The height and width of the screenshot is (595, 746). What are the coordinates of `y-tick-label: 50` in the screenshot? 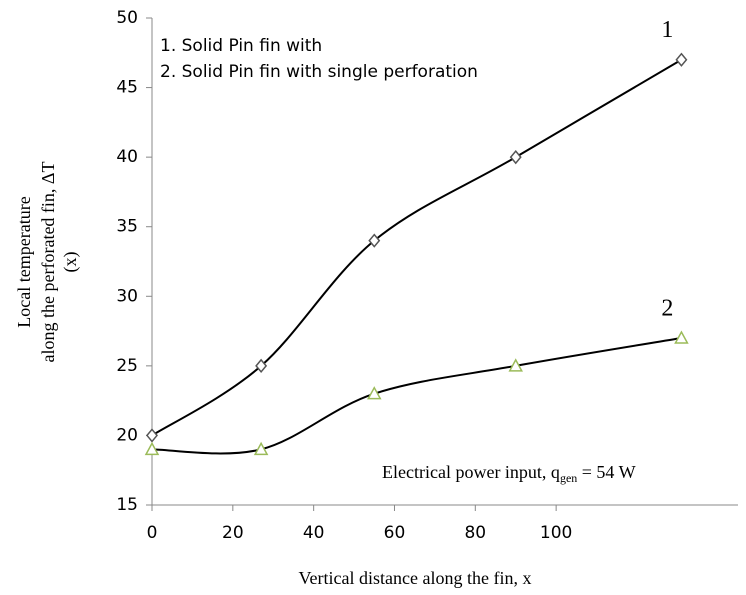 It's located at (127, 18).